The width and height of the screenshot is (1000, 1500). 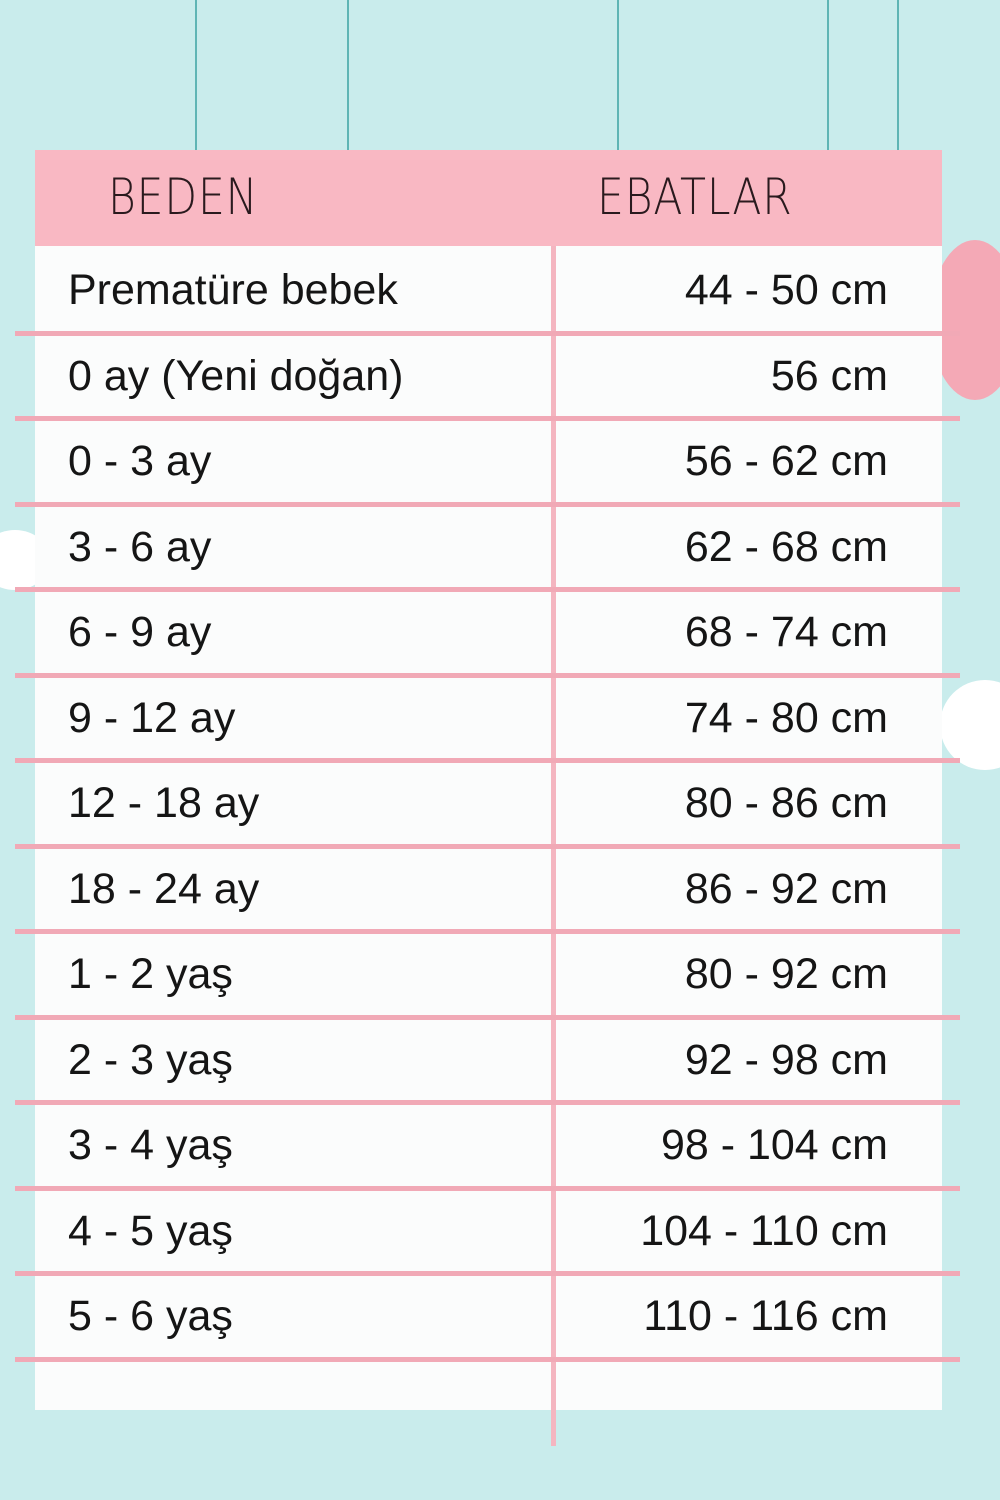 I want to click on header-ebatlar: EBATLAR, so click(x=695, y=197).